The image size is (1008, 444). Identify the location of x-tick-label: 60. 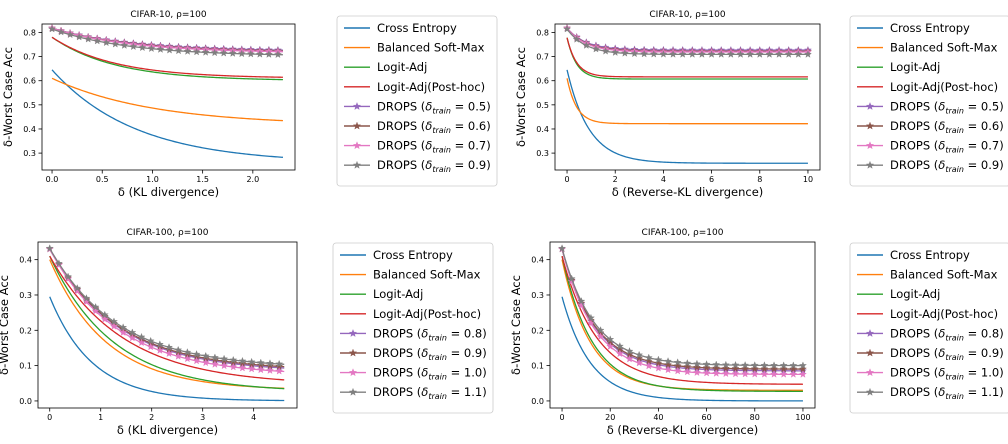
(706, 417).